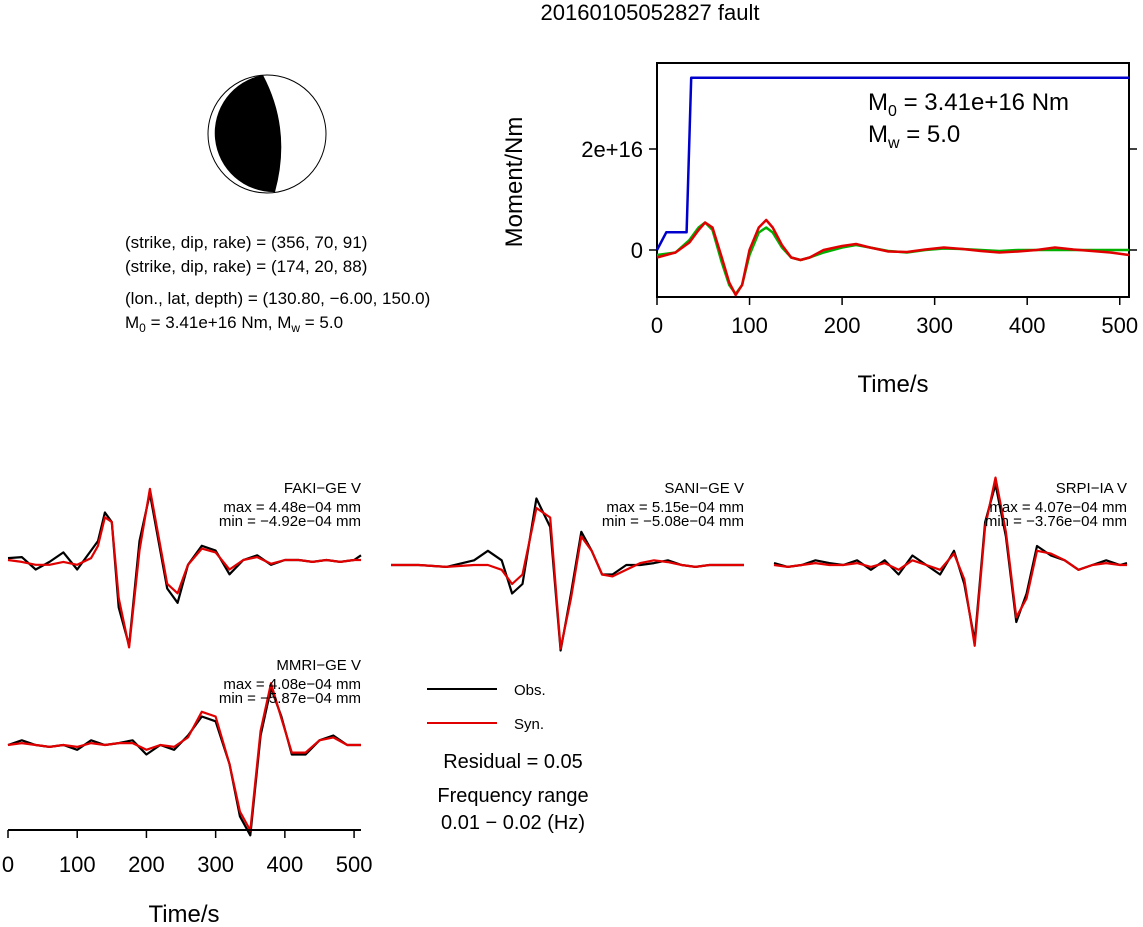 The width and height of the screenshot is (1143, 927). I want to click on station-label-0: FAKI−GE V, so click(322, 488).